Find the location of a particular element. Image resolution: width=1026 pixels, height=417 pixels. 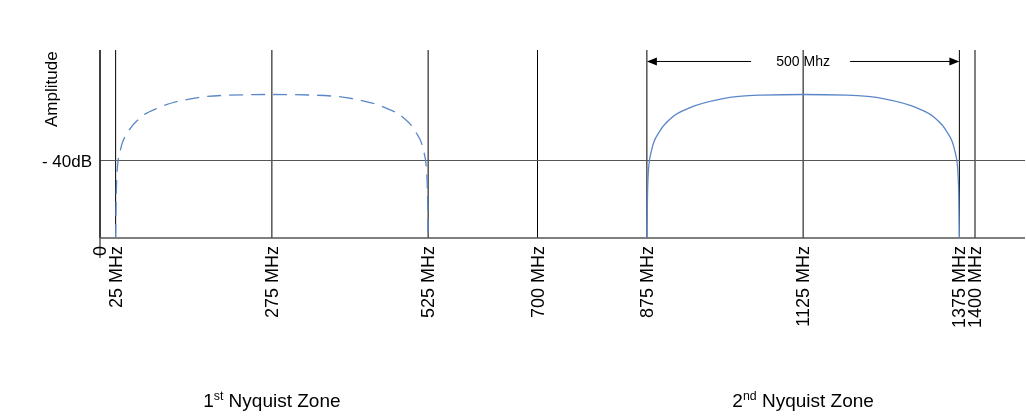

y-axis-title: Amplitude is located at coordinates (51, 89).